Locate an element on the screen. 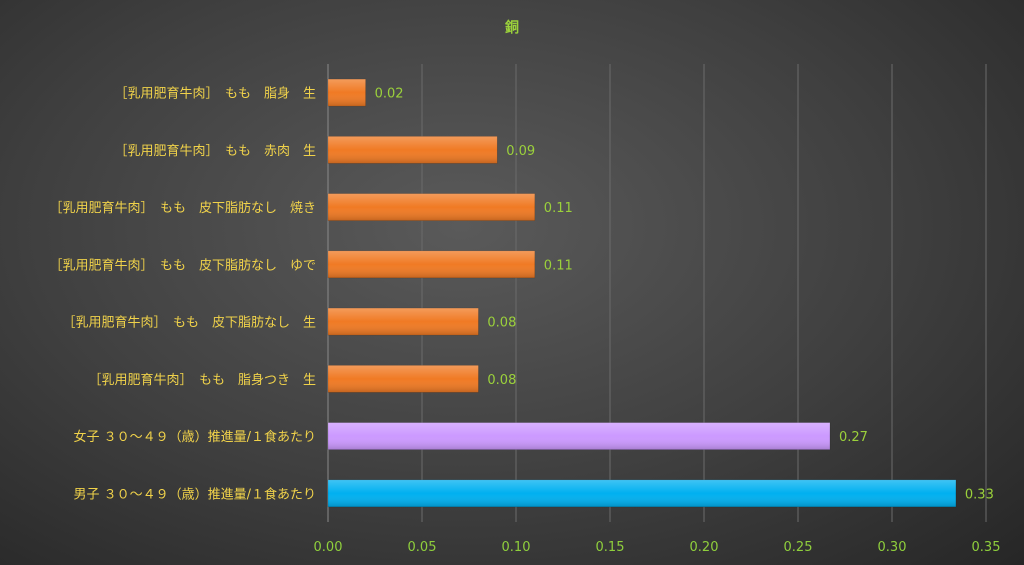  data-label: 0.33 is located at coordinates (979, 494).